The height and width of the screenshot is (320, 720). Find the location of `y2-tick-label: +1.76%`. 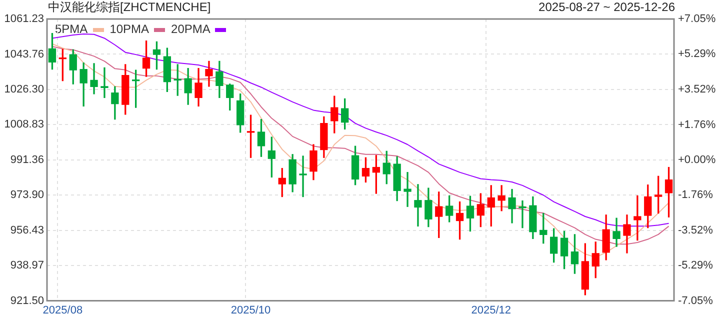

y2-tick-label: +1.76% is located at coordinates (697, 124).